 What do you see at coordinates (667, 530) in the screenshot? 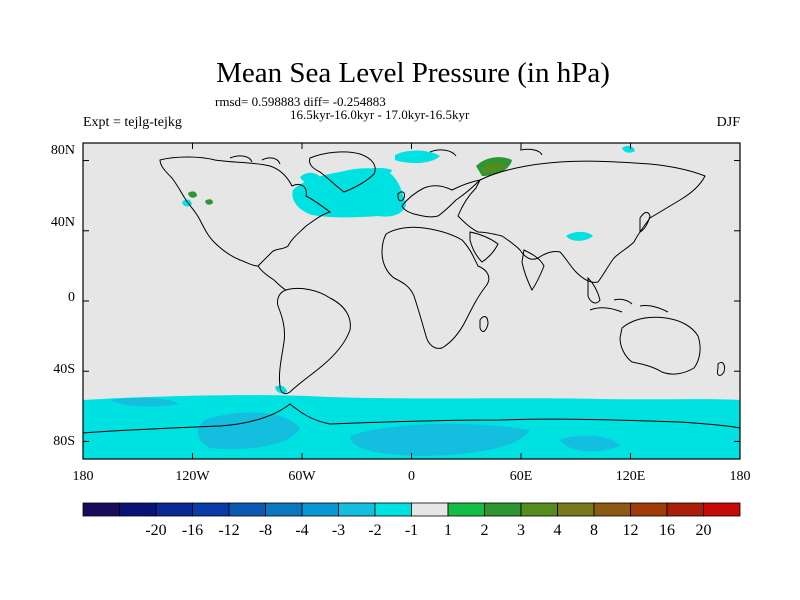
I see `colorbar-label: 16` at bounding box center [667, 530].